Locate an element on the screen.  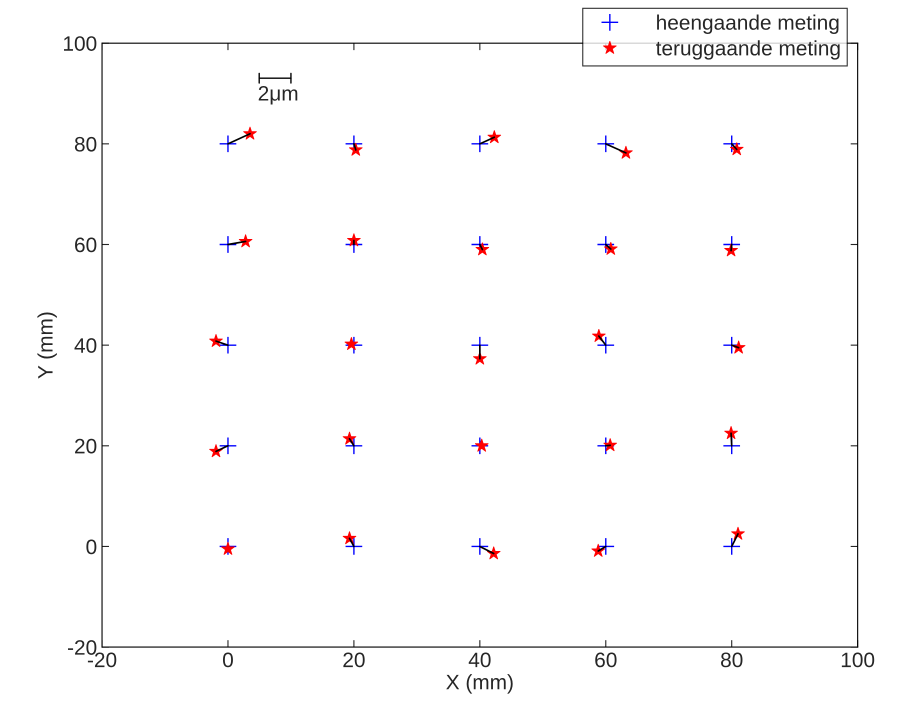
y-axis-title: Y (mm) is located at coordinates (47, 345).